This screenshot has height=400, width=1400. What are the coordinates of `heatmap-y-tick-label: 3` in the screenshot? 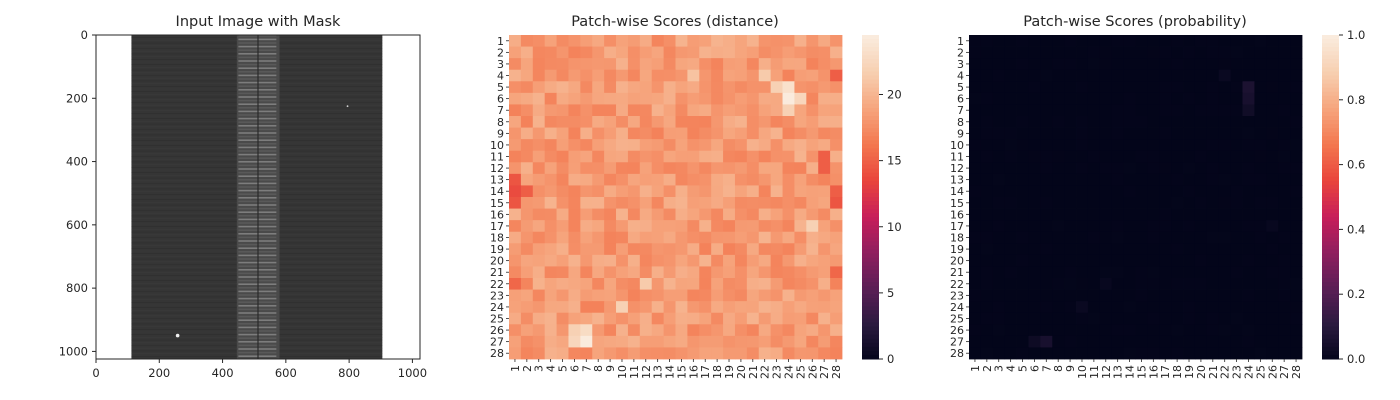 It's located at (960, 64).